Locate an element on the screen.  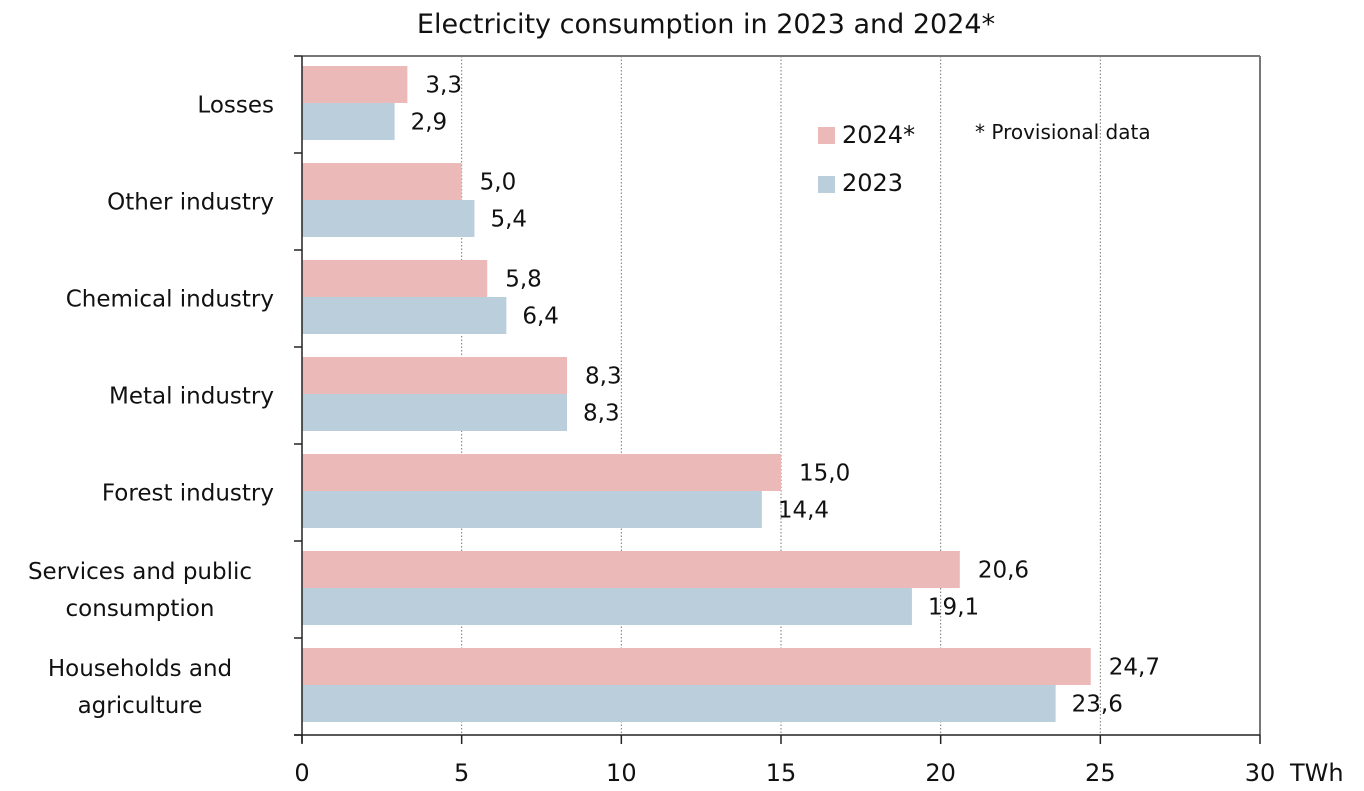
x-tick-labels: 0 5 10 15 20 25 30 is located at coordinates (784, 773).